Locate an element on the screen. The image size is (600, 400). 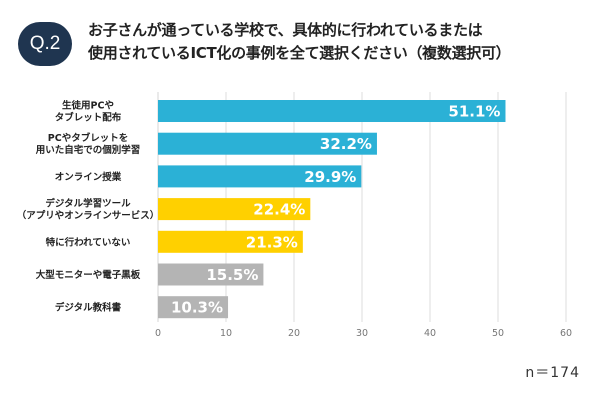
bar-value-label: 15.5% is located at coordinates (232, 275).